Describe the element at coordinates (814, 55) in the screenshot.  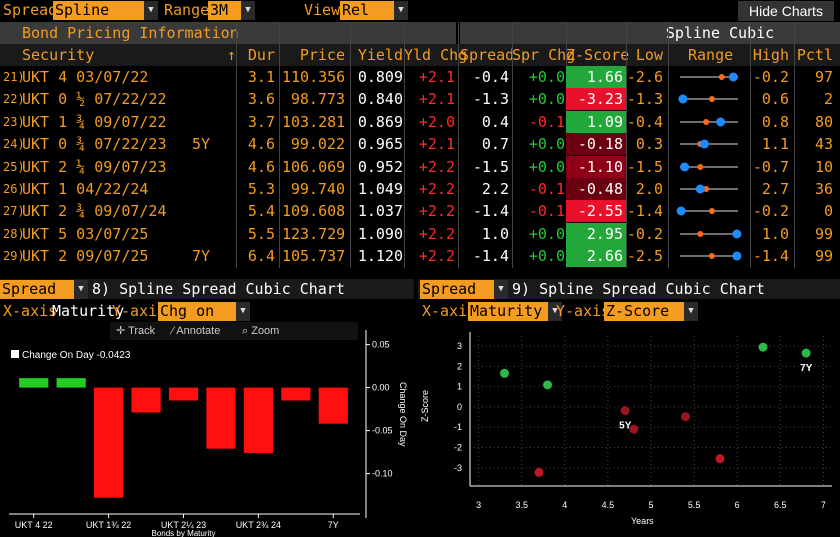
I see `col-pctl: Pctl` at that location.